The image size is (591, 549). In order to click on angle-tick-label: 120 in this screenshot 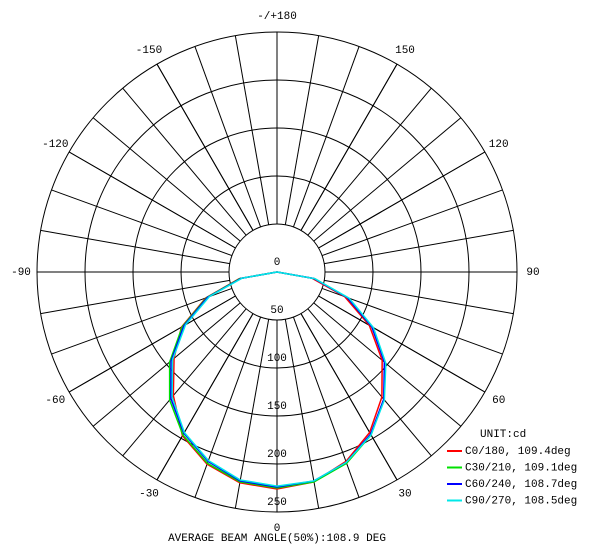, I will do `click(499, 145)`.